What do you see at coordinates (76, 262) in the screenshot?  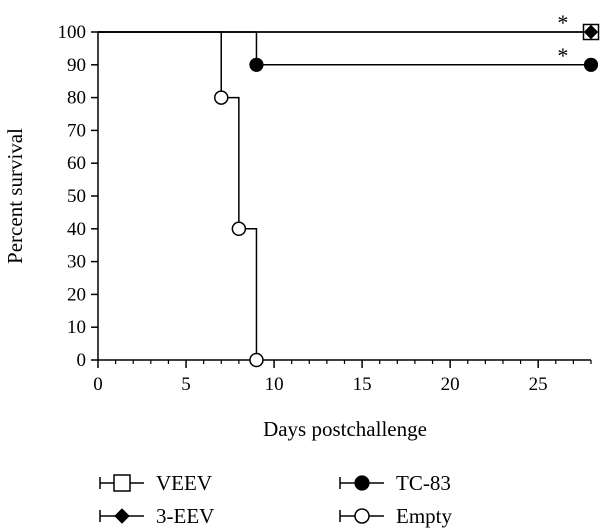 I see `y-tick-label: 30` at bounding box center [76, 262].